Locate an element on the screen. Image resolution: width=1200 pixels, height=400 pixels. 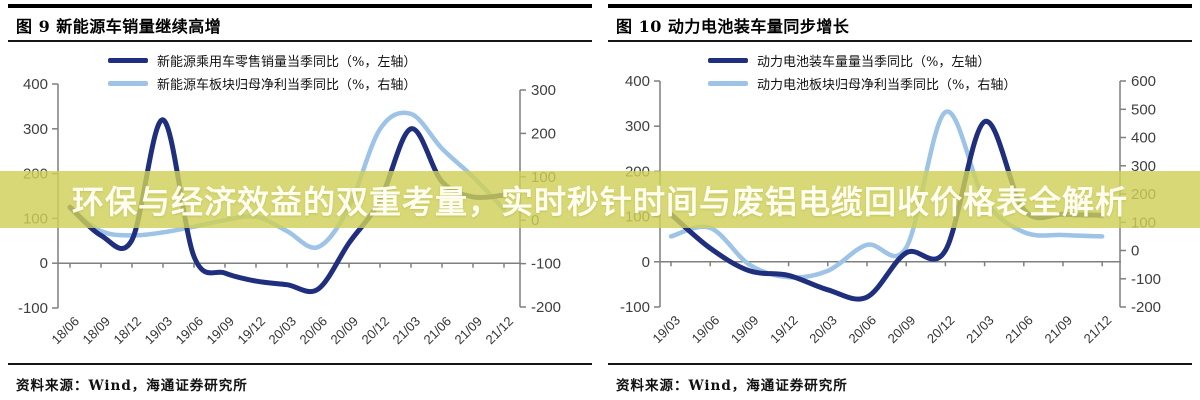
legend-item: 新能源车板块归母净利当季同比（%，右轴） is located at coordinates (262, 83).